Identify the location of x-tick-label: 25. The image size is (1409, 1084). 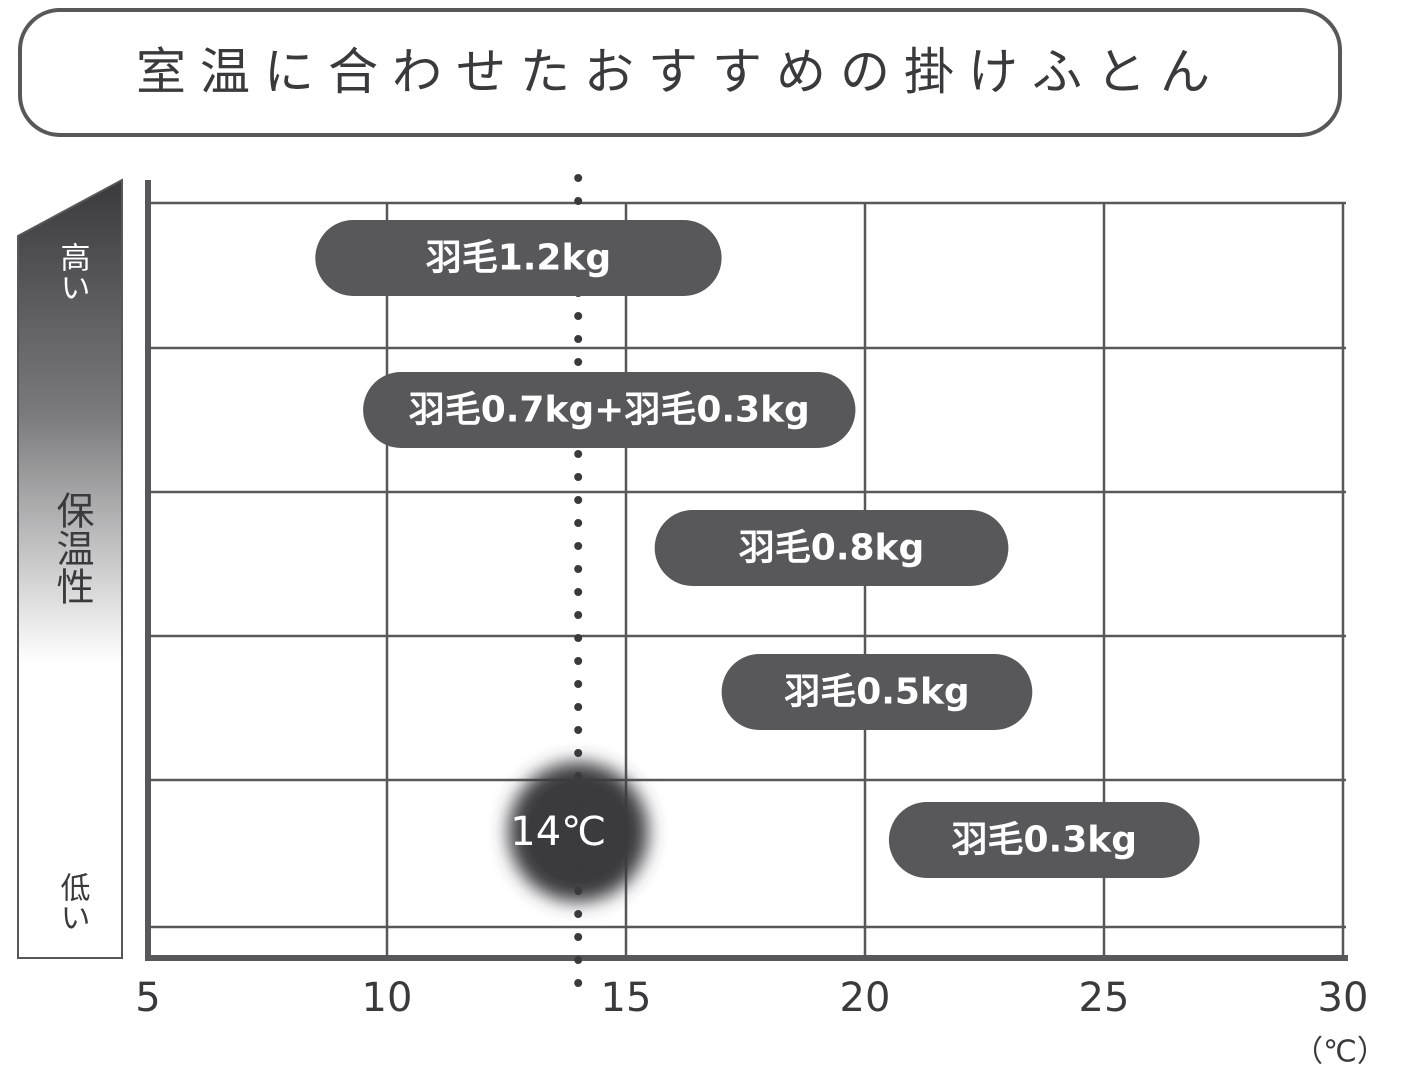
(1104, 998).